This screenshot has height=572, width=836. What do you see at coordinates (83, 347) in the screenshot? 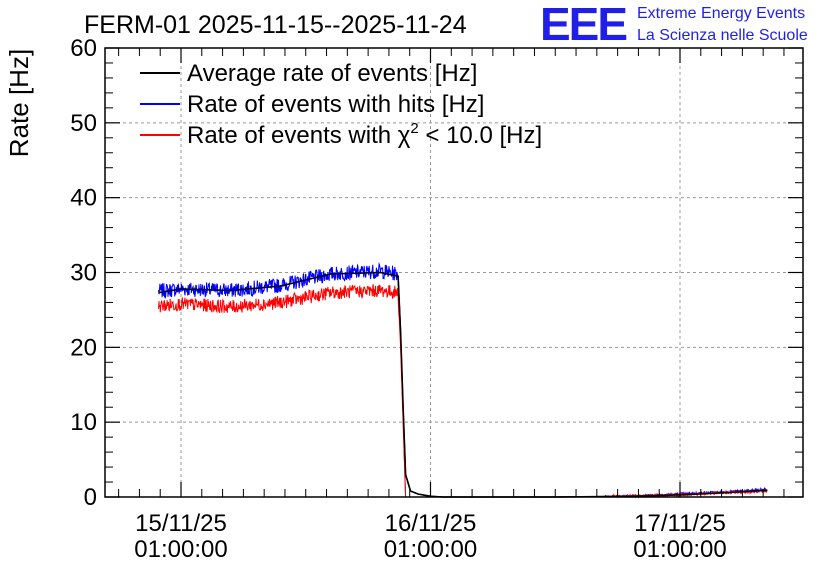
I see `y-tick-label: 20` at bounding box center [83, 347].